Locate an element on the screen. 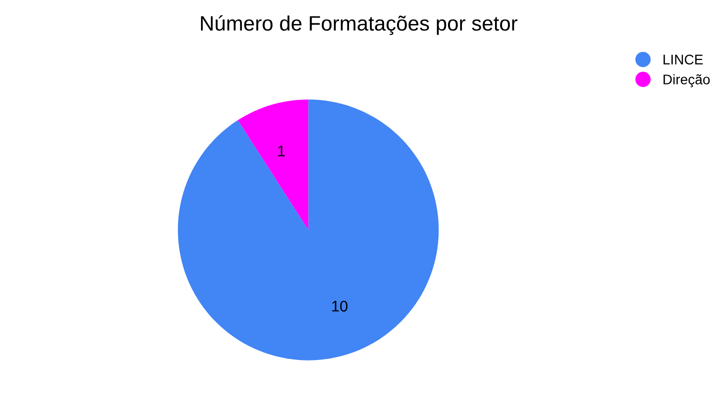 The width and height of the screenshot is (717, 418). legend-label: Direção is located at coordinates (687, 81).